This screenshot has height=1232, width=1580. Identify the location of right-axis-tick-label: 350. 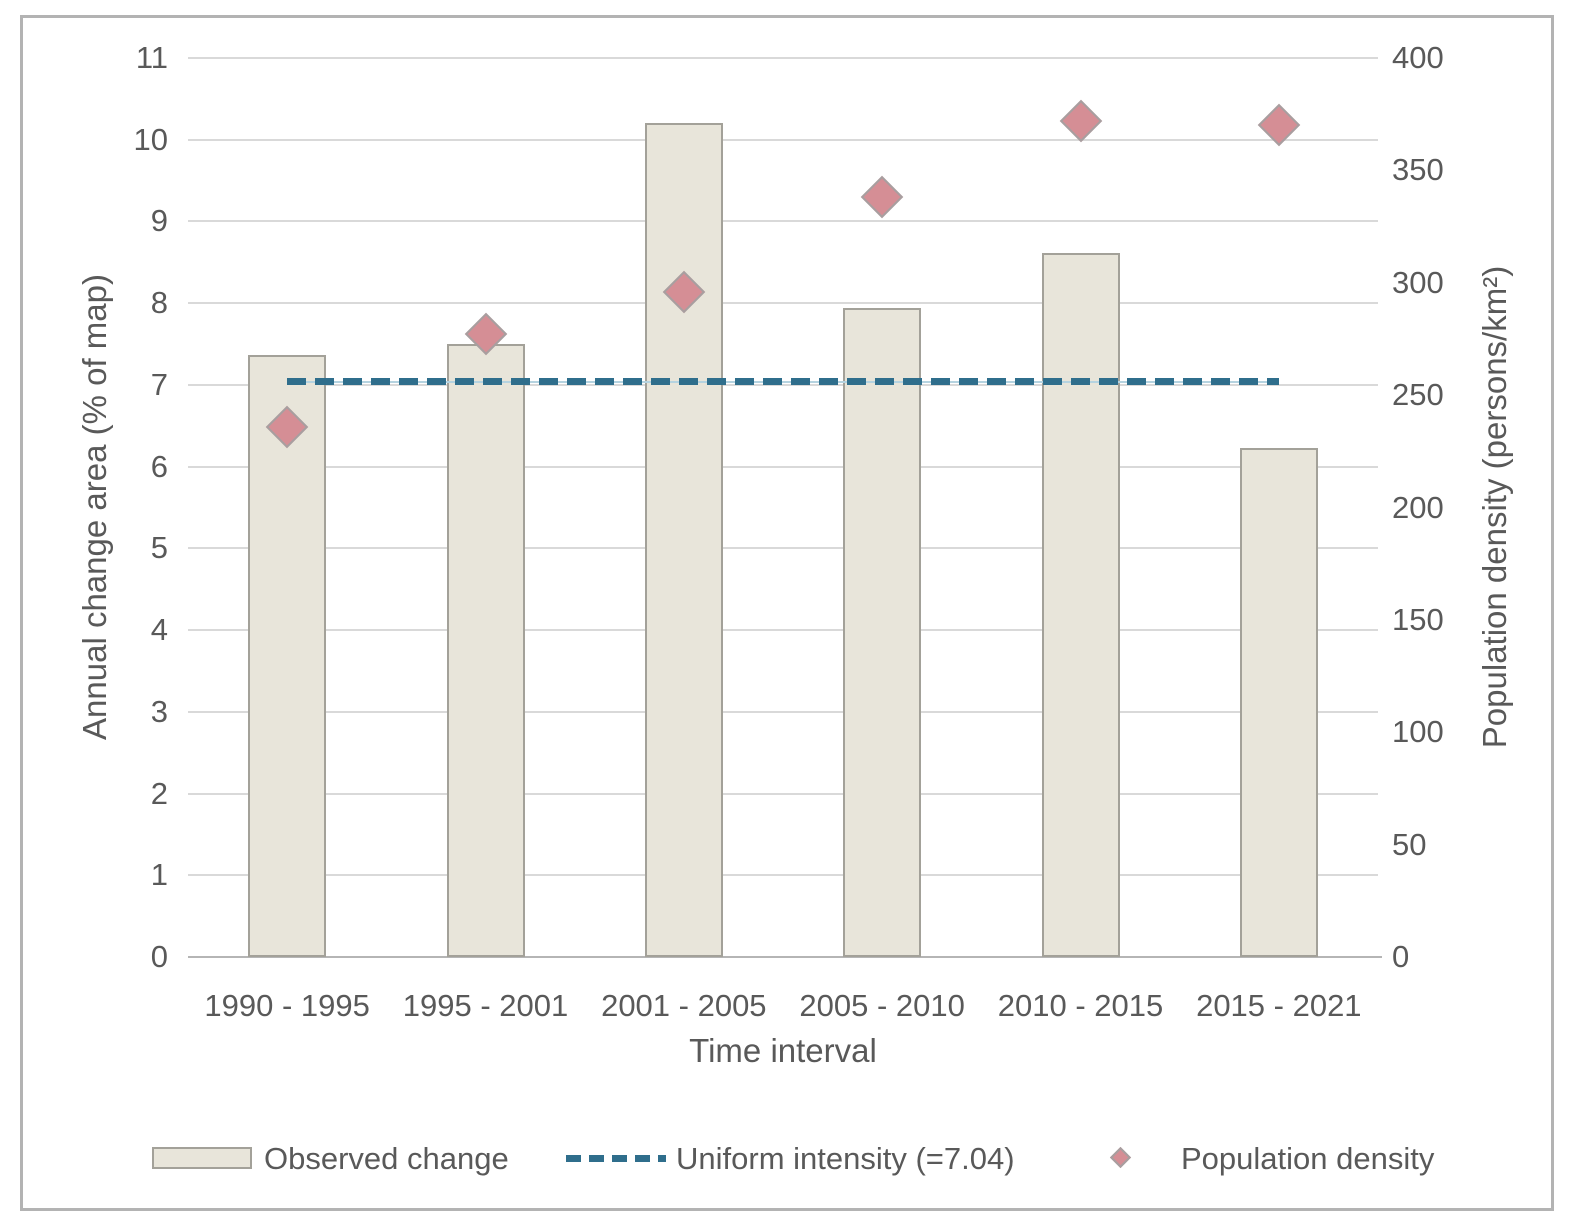
(1418, 170).